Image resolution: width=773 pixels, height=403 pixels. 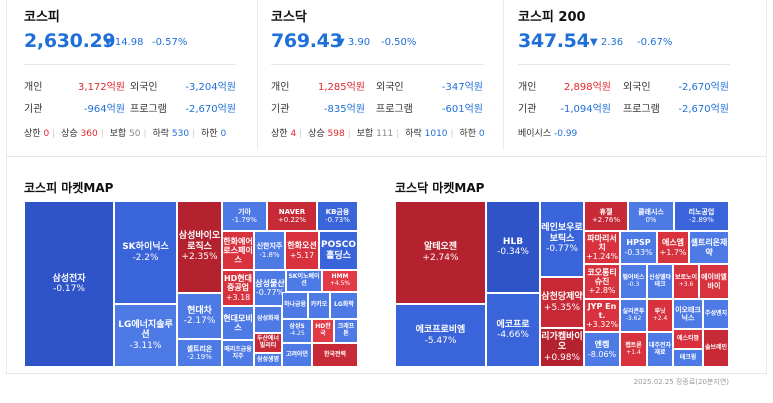 What do you see at coordinates (145, 335) in the screenshot?
I see `treemap-tile: LG에너지솔루션 -3.11%` at bounding box center [145, 335].